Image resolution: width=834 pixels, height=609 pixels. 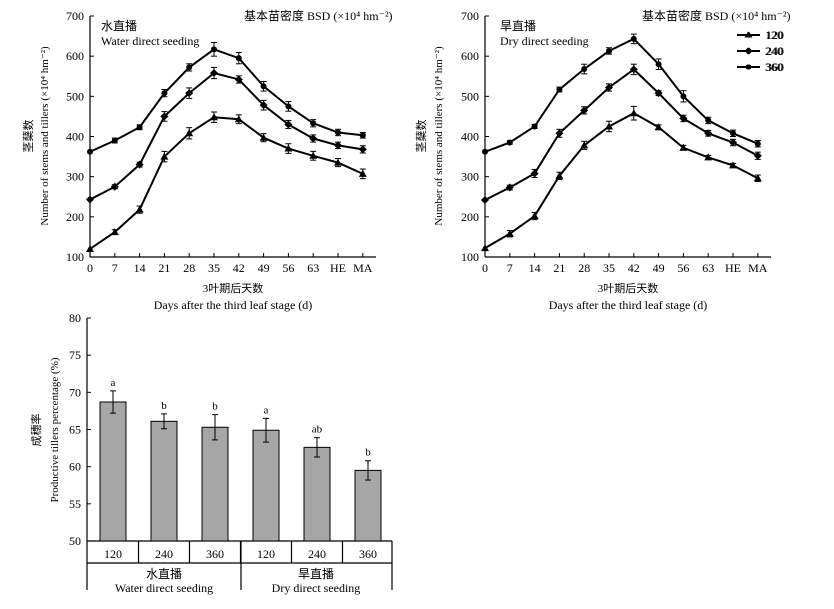 I want to click on y-tick-label: 400, so click(x=470, y=137).